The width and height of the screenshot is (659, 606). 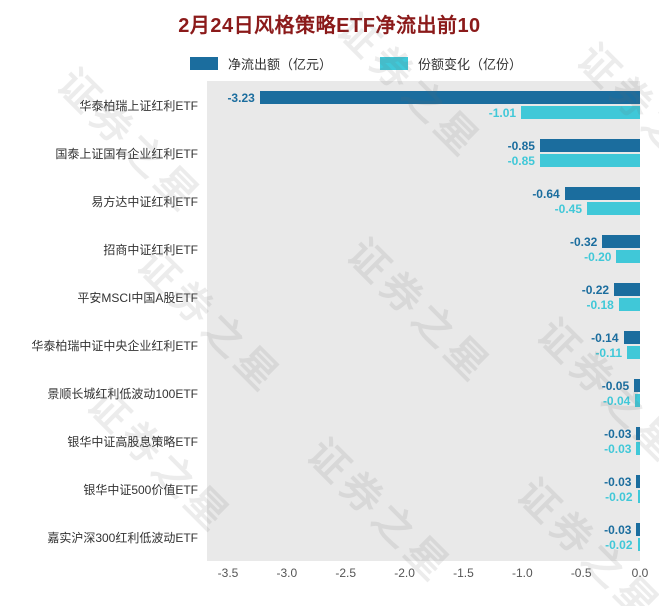 I want to click on plot-area: -3.23 -1.01, so click(x=423, y=105).